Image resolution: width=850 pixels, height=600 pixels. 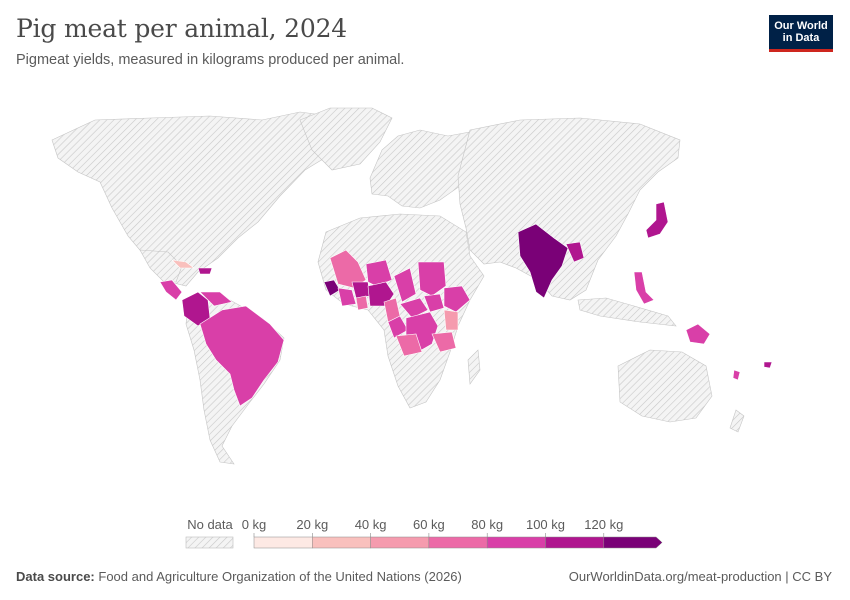 I want to click on sudan-country, so click(x=432, y=279).